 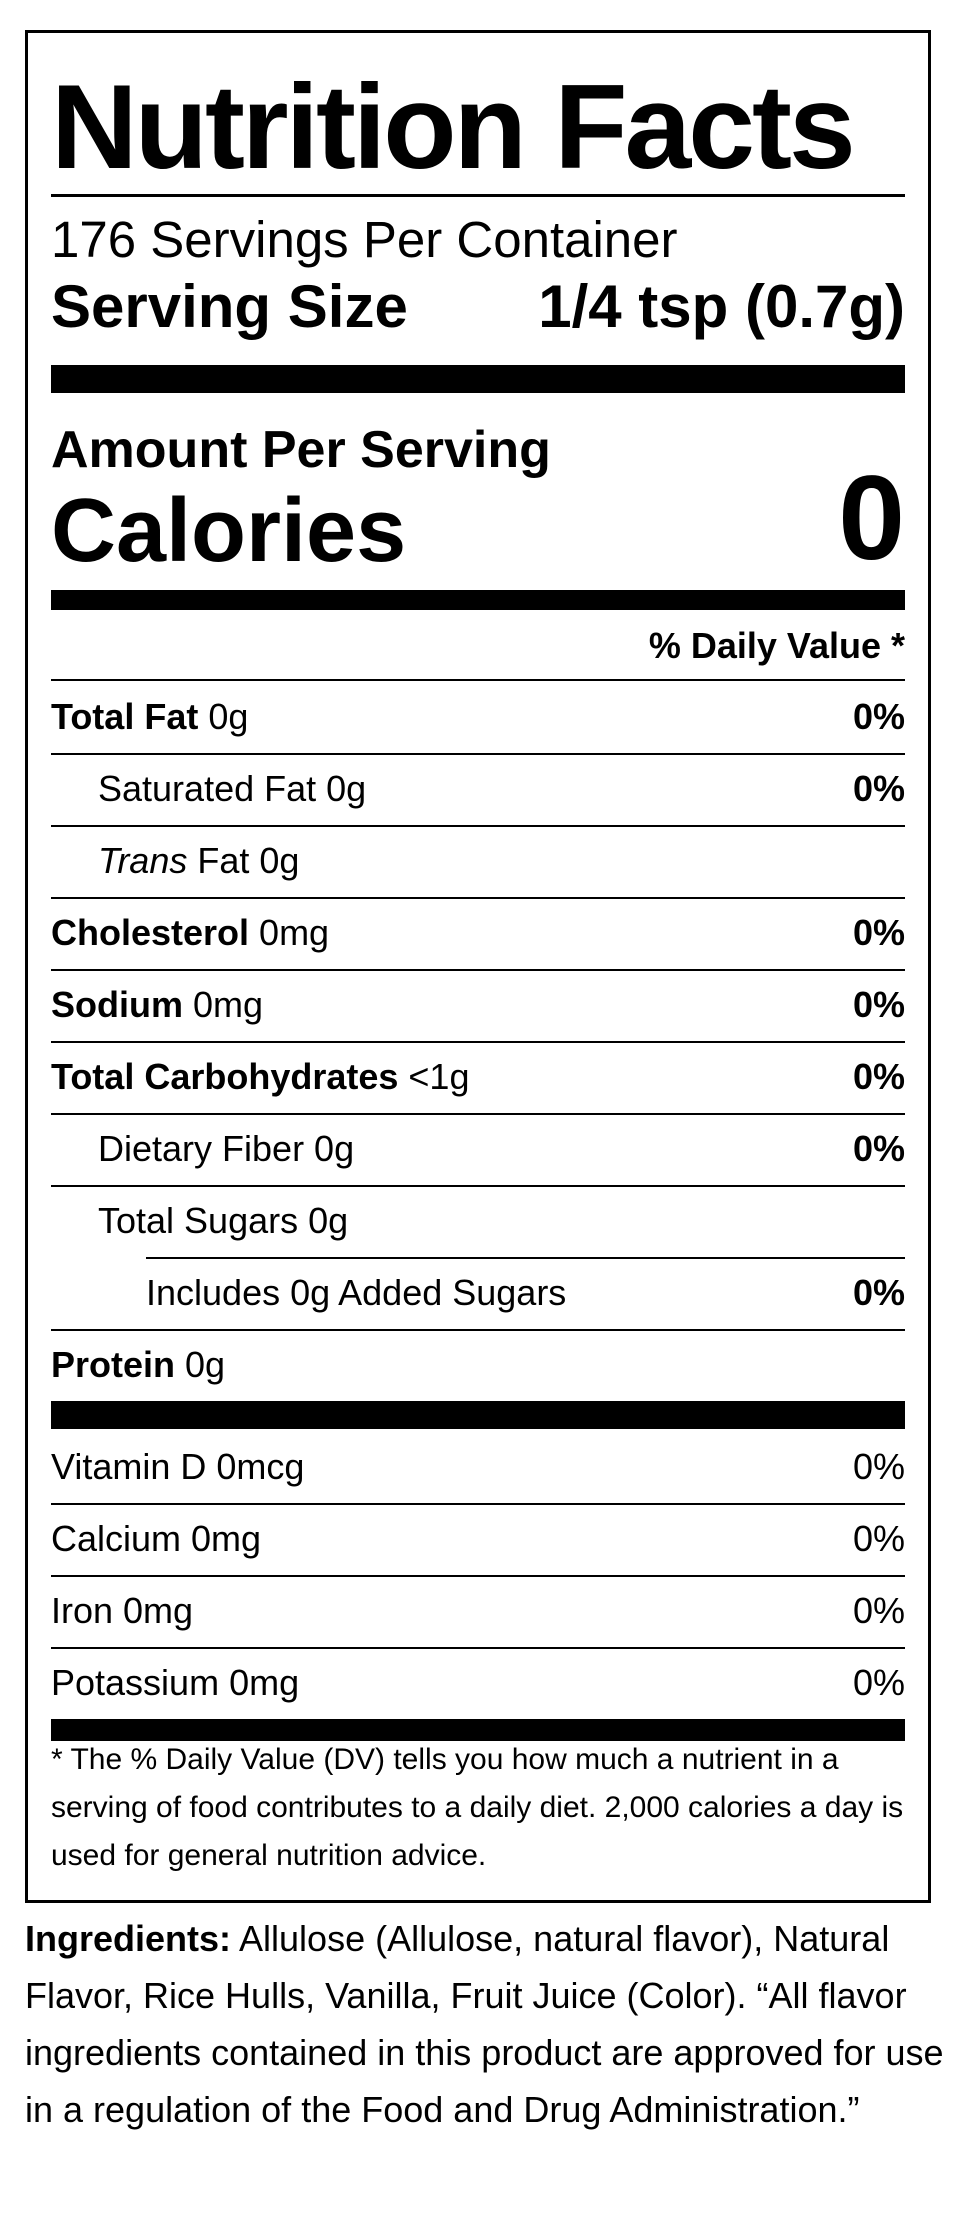 I want to click on calories-label: Calories, so click(x=229, y=531).